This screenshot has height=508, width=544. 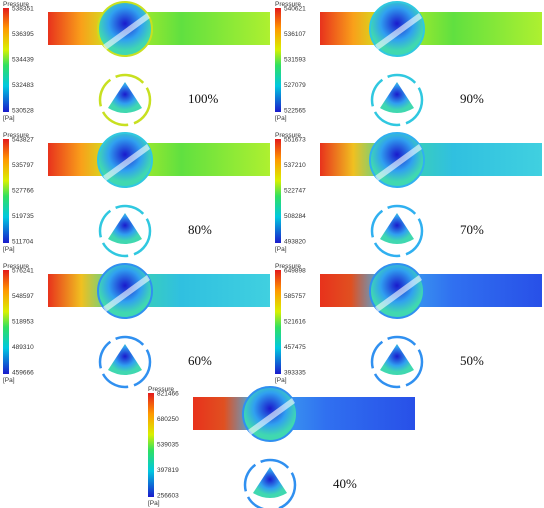 I want to click on colorbar-tick-label: 508284, so click(x=295, y=216).